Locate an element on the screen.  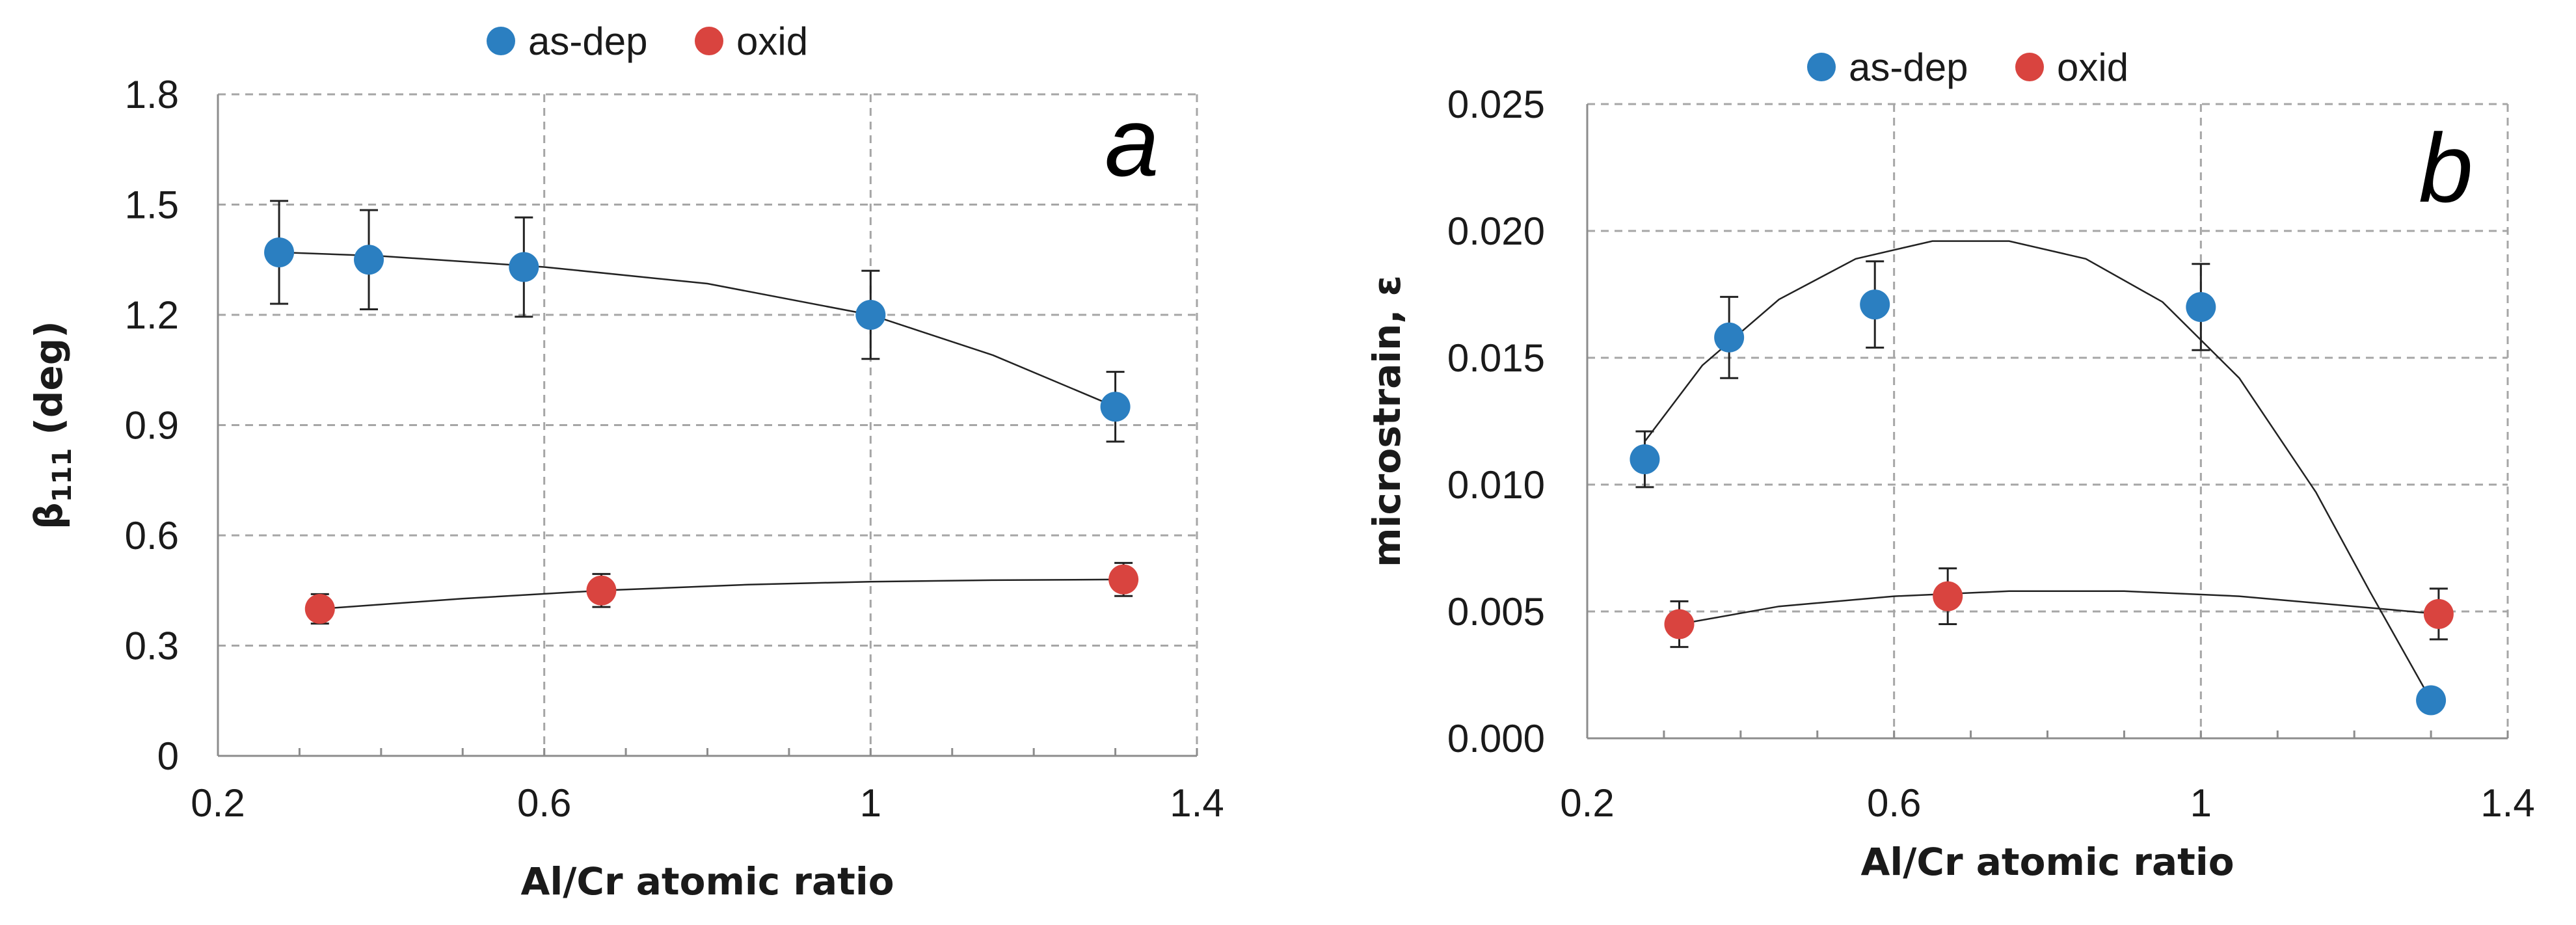
chart-a-legend-label-oxid: oxid is located at coordinates (772, 41).